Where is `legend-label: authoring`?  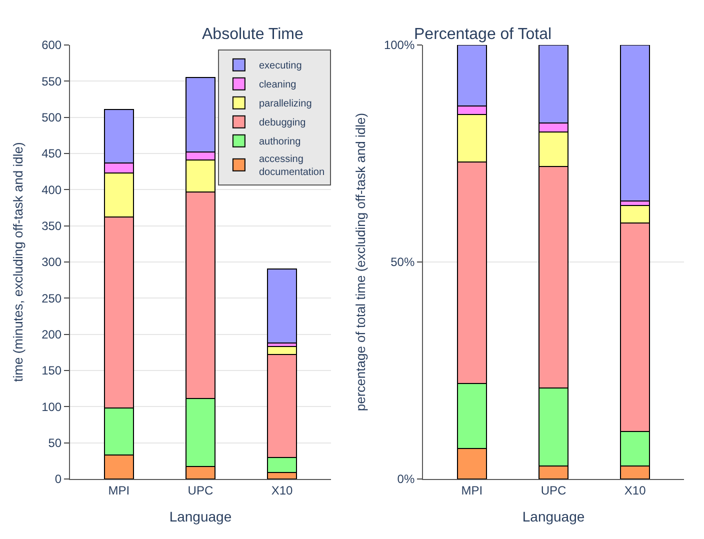
legend-label: authoring is located at coordinates (279, 142).